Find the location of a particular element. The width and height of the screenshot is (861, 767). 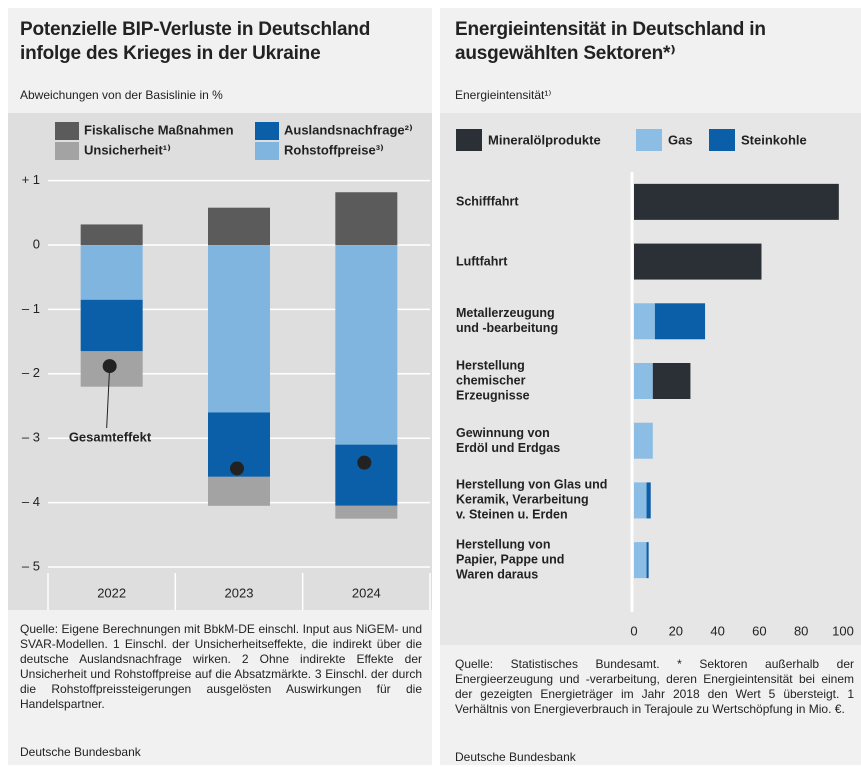

x-tick-label: 40 is located at coordinates (717, 630).